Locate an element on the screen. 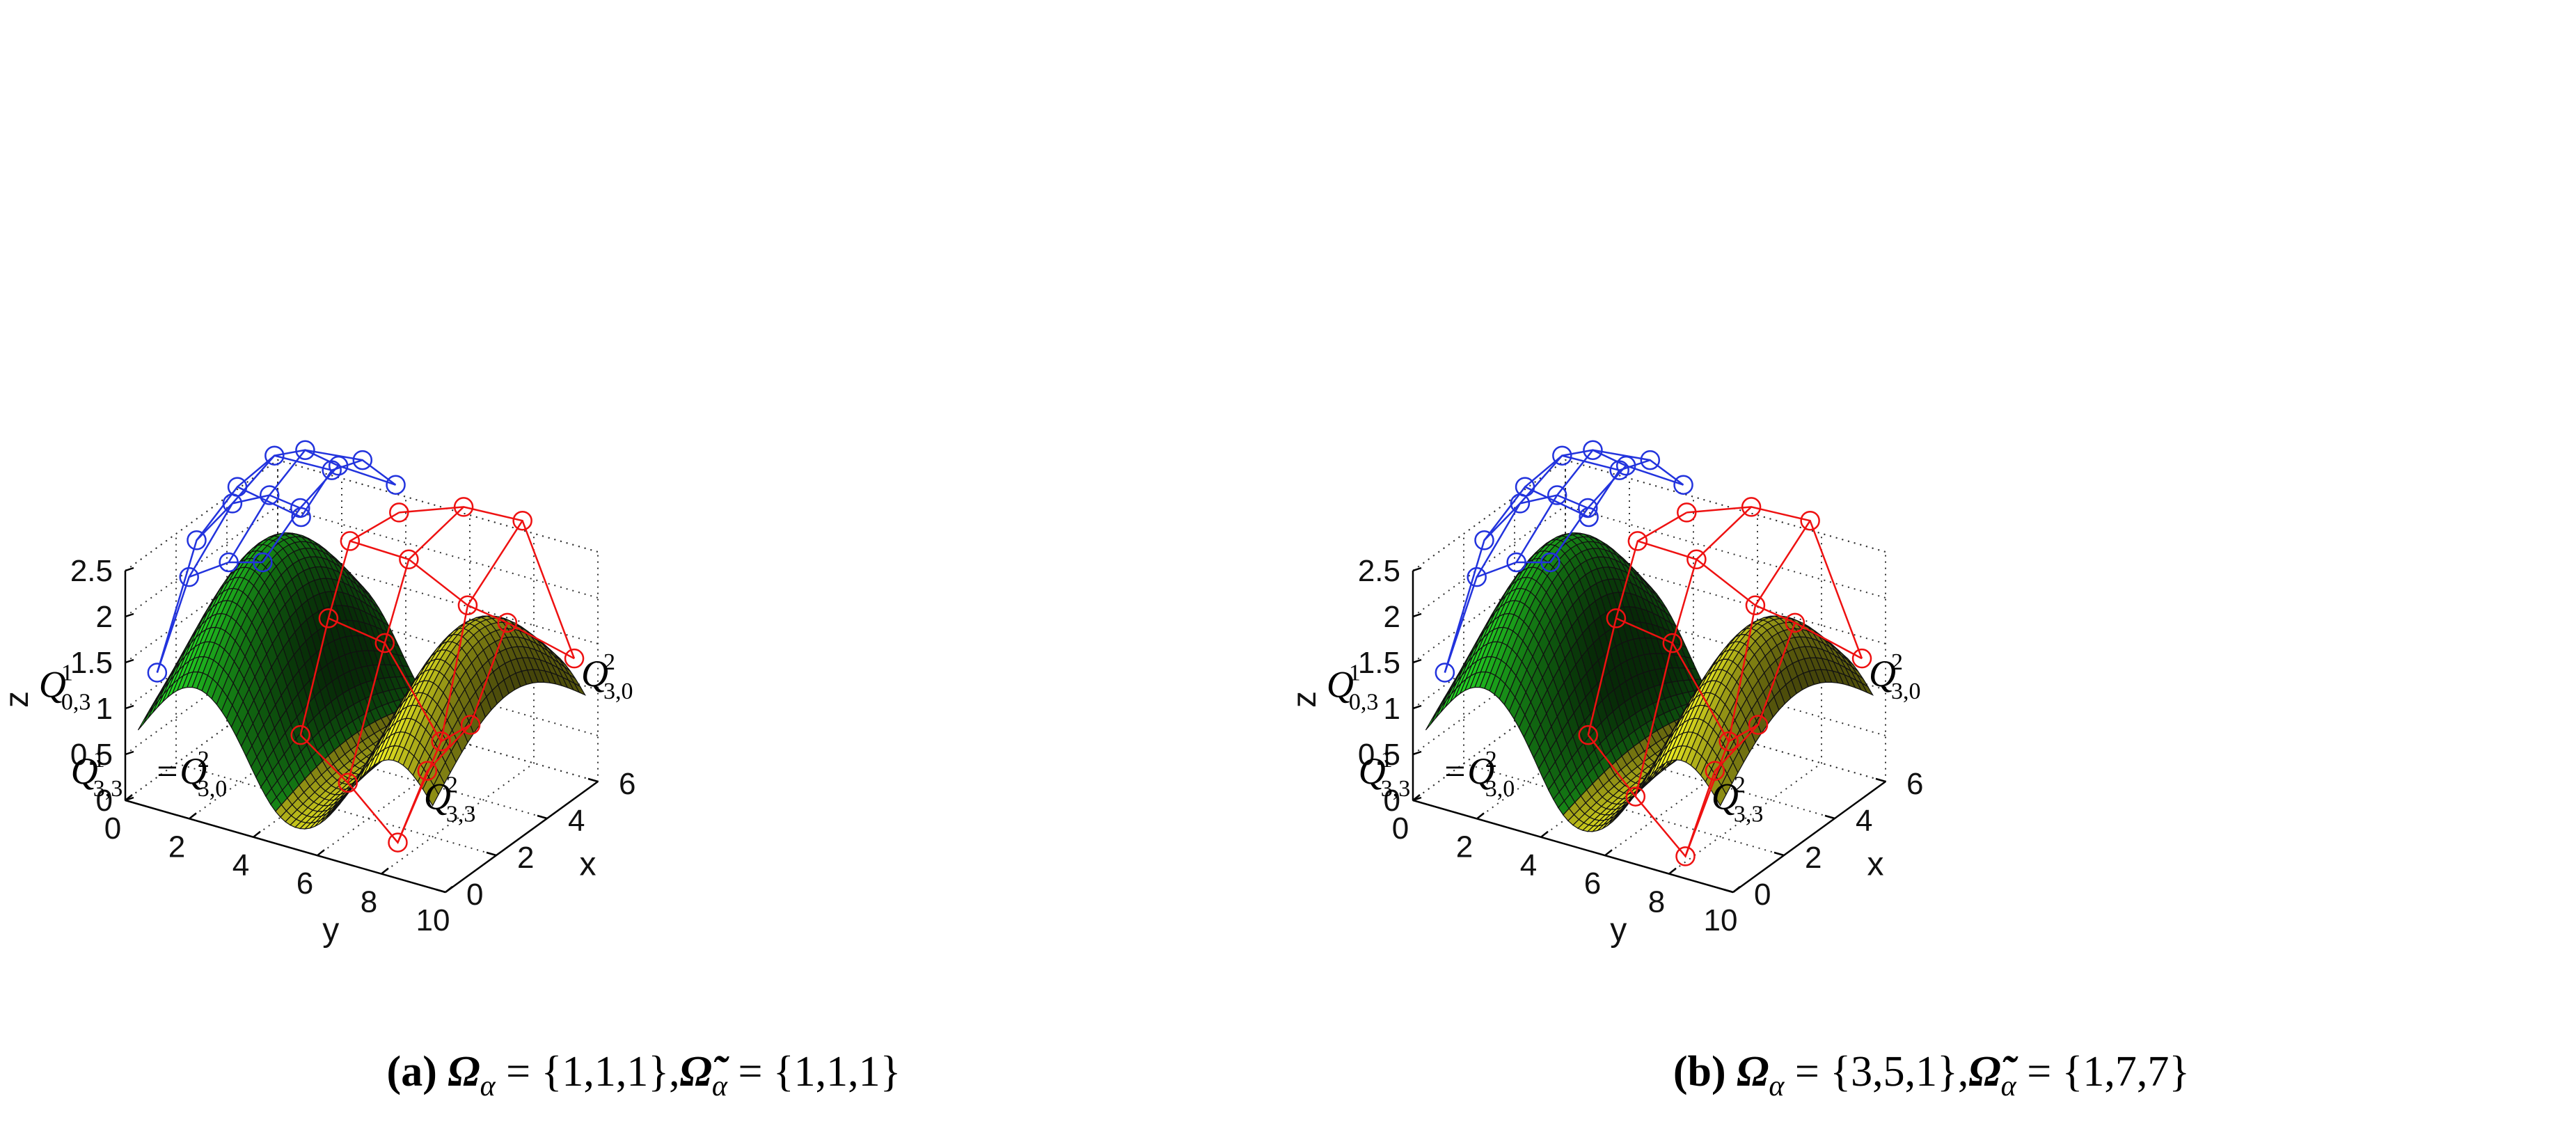 The height and width of the screenshot is (1133, 2576). omega-value: = {1,1,1}, is located at coordinates (587, 1071).